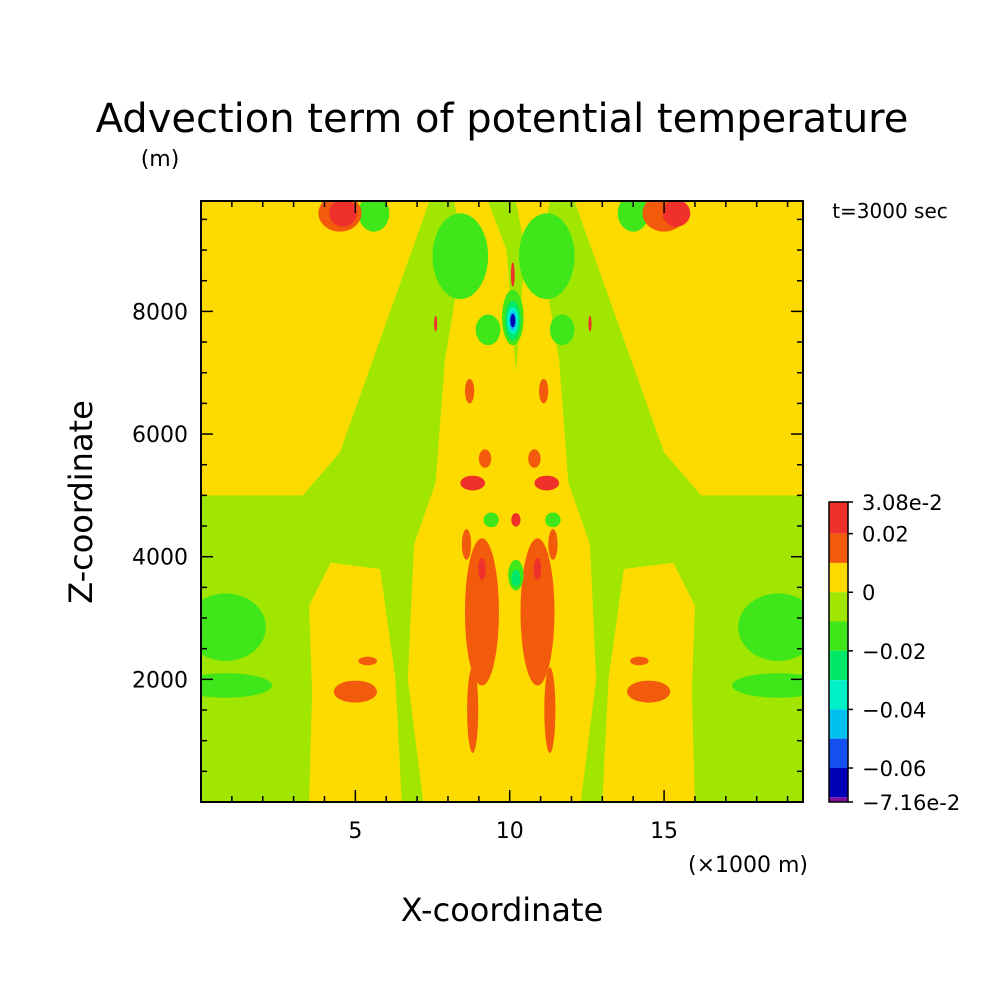 The height and width of the screenshot is (1004, 1004). Describe the element at coordinates (160, 680) in the screenshot. I see `y-tick-label: 2000` at that location.